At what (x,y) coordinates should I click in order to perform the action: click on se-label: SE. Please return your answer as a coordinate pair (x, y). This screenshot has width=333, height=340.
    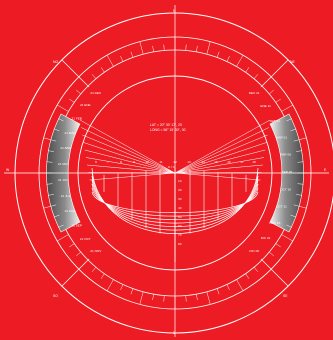
    Looking at the image, I should click on (285, 296).